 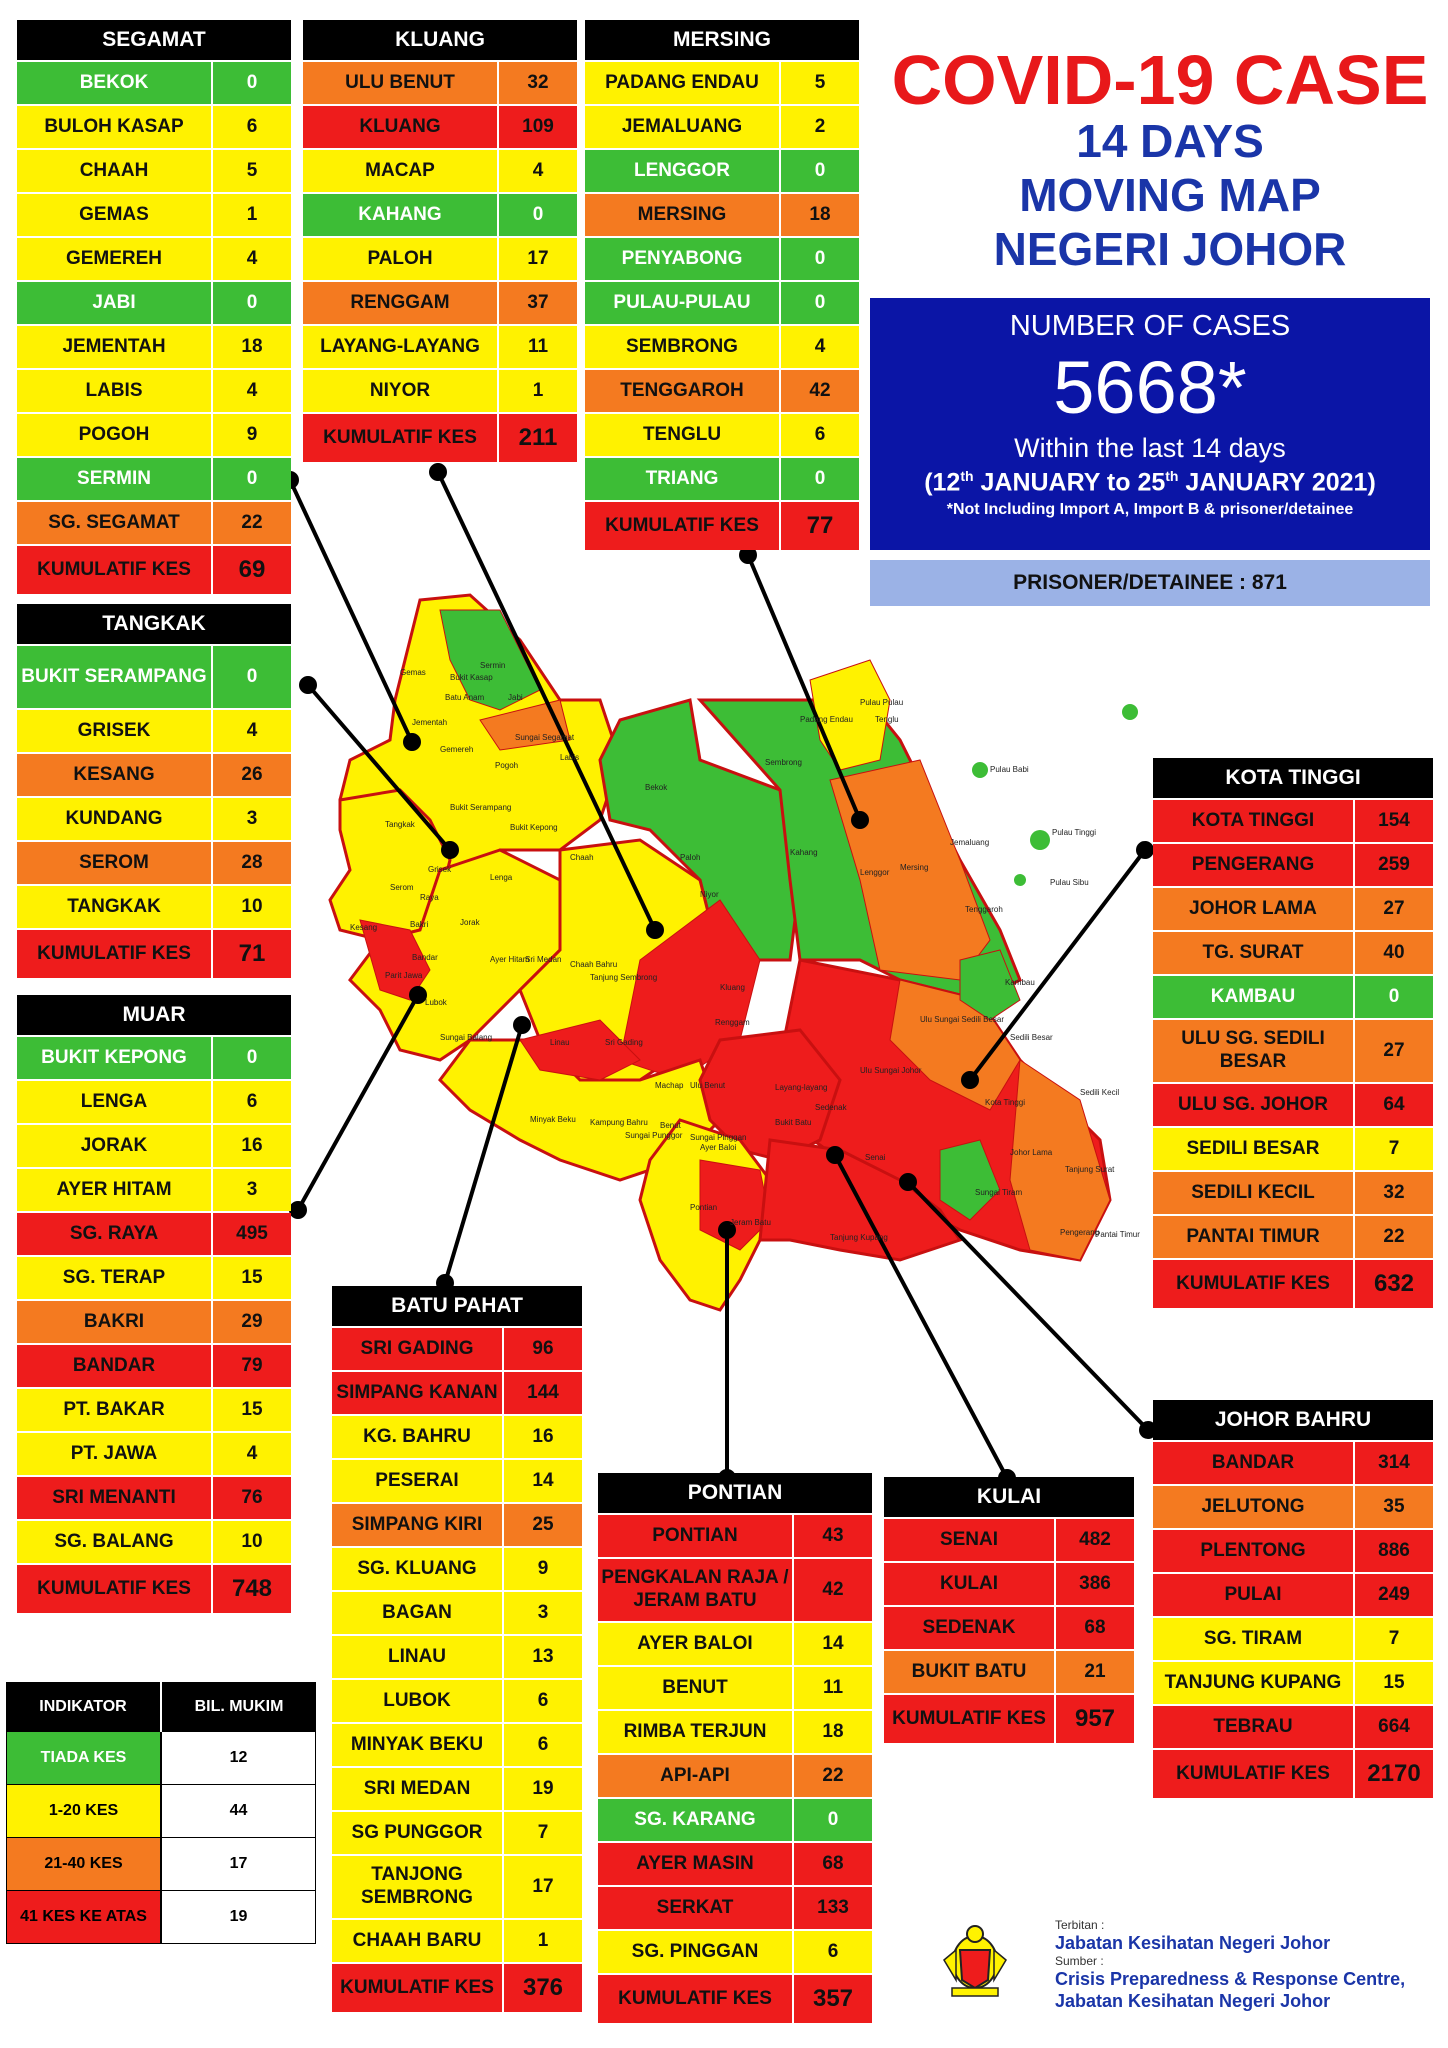 I want to click on district-title: MUAR, so click(x=154, y=1015).